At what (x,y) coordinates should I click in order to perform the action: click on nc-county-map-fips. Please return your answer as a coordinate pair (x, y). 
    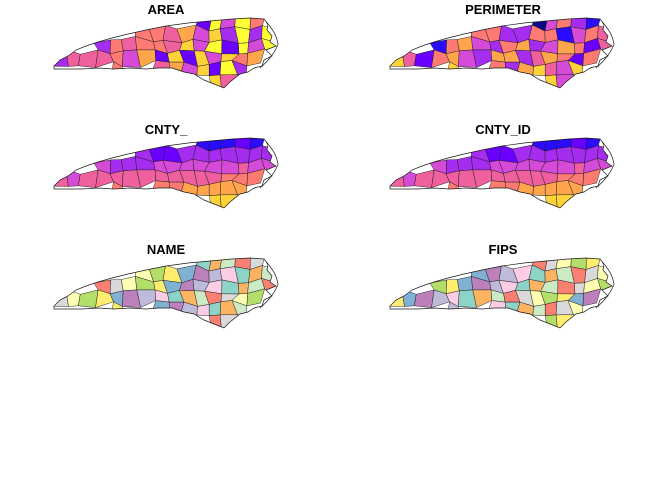
    Looking at the image, I should click on (502, 293).